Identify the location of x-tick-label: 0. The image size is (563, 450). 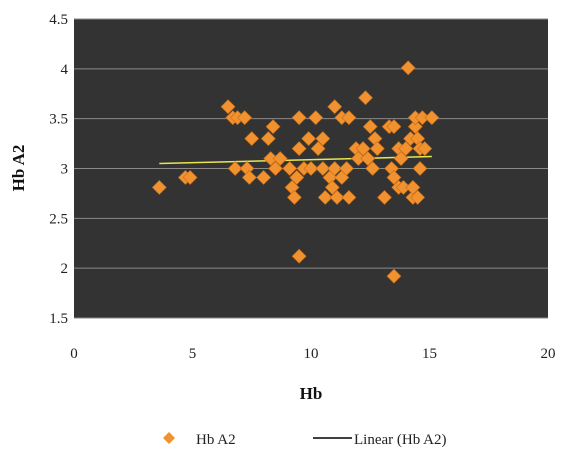
(74, 354).